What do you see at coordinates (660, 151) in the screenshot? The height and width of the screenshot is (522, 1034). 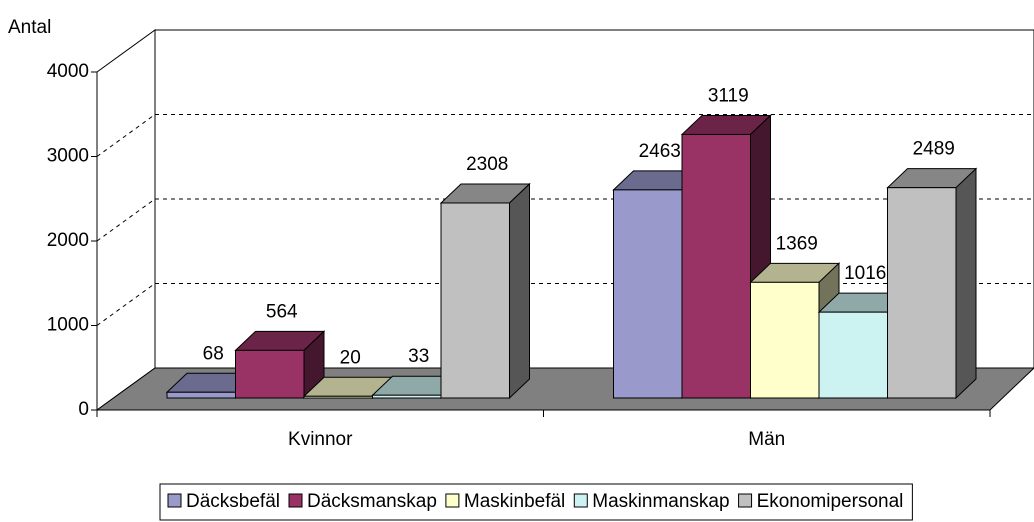 I see `value-label: 2463` at bounding box center [660, 151].